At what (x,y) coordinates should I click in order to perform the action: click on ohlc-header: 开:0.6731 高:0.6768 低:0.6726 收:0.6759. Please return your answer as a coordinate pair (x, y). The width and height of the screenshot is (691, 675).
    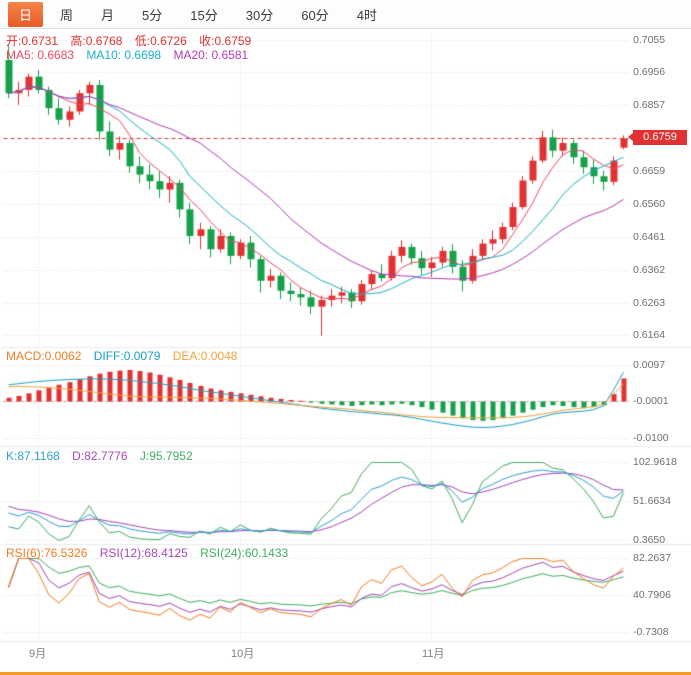
    Looking at the image, I should click on (133, 40).